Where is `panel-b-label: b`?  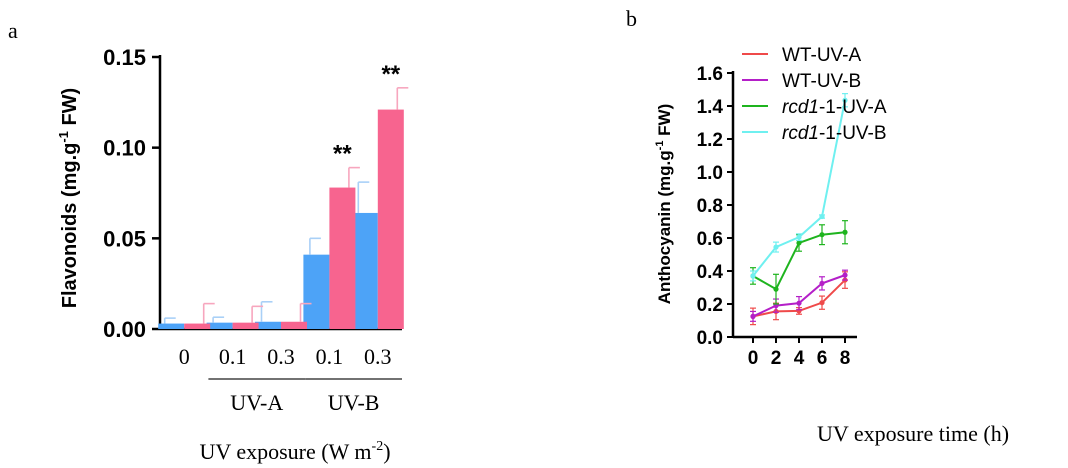
panel-b-label: b is located at coordinates (631, 18).